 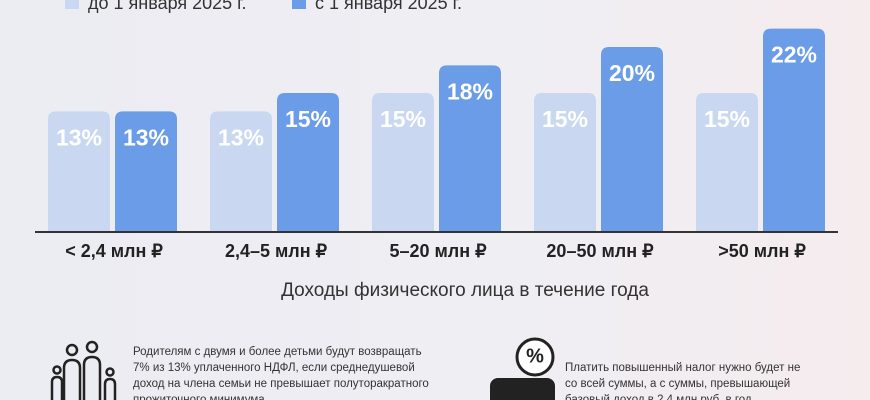 What do you see at coordinates (276, 251) in the screenshot?
I see `x-tick-label: 2,4–5 млн ₽` at bounding box center [276, 251].